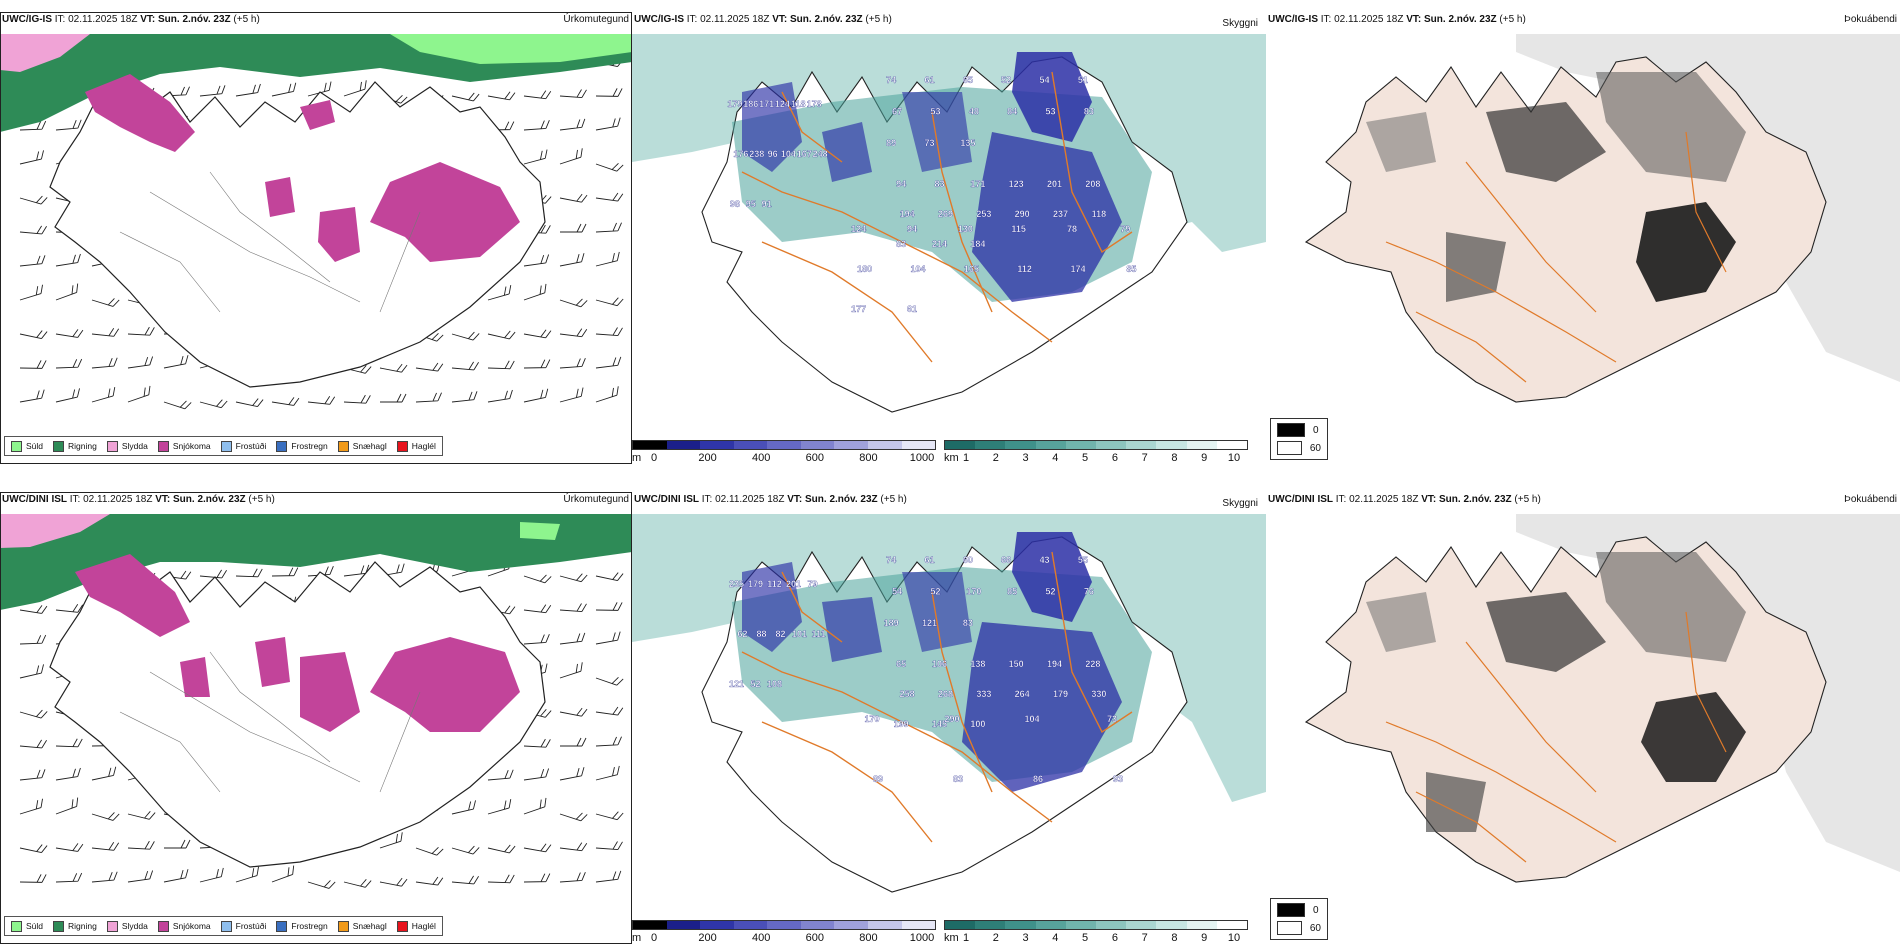 The height and width of the screenshot is (950, 1900). I want to click on it-value: 02.11.2025 18Z, so click(735, 19).